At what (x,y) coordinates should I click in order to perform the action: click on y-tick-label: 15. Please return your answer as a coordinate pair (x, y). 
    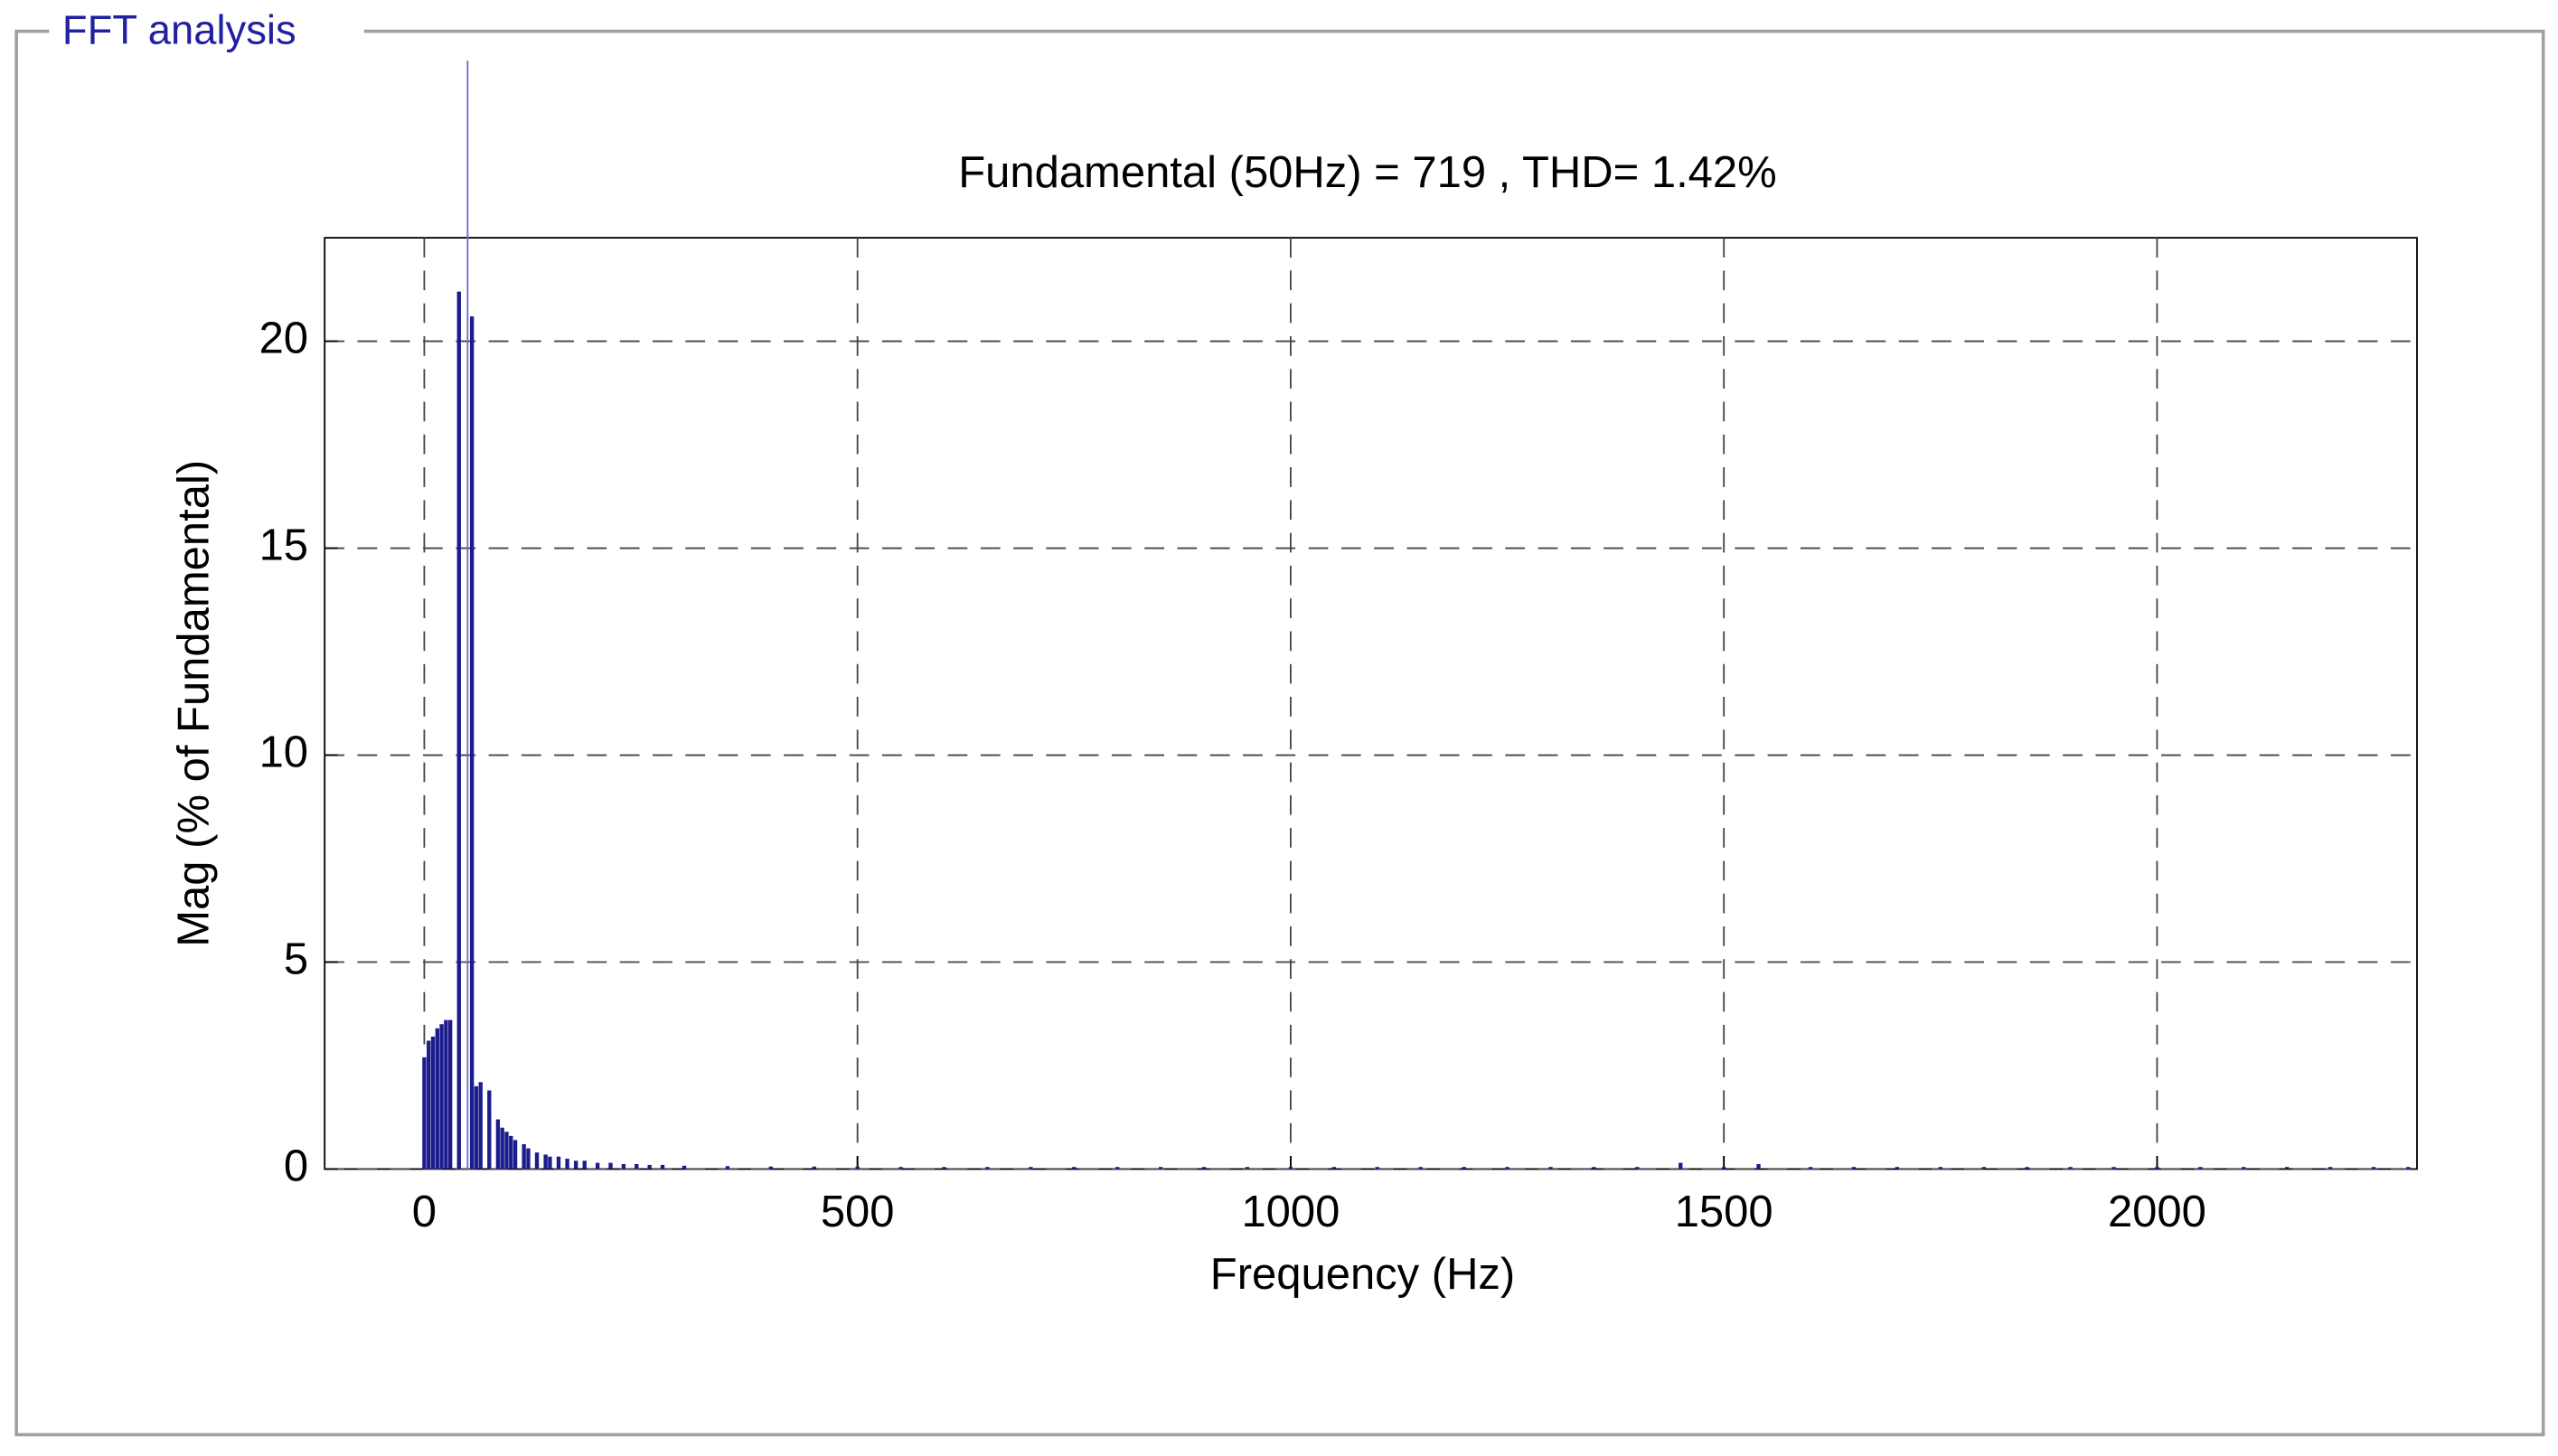
    Looking at the image, I should click on (283, 545).